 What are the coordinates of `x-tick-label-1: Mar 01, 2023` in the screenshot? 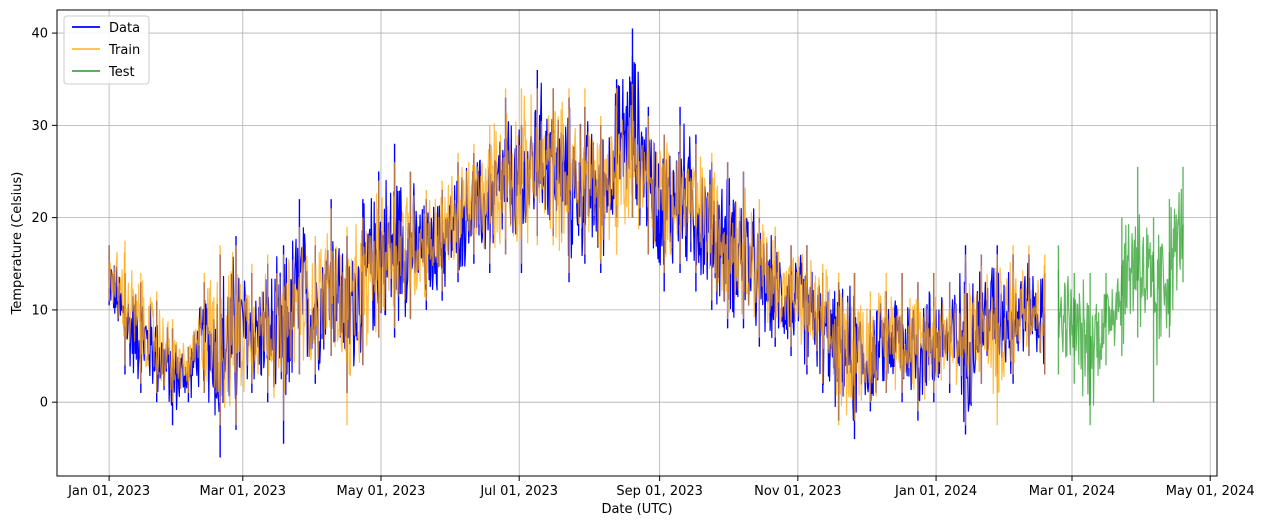 It's located at (243, 491).